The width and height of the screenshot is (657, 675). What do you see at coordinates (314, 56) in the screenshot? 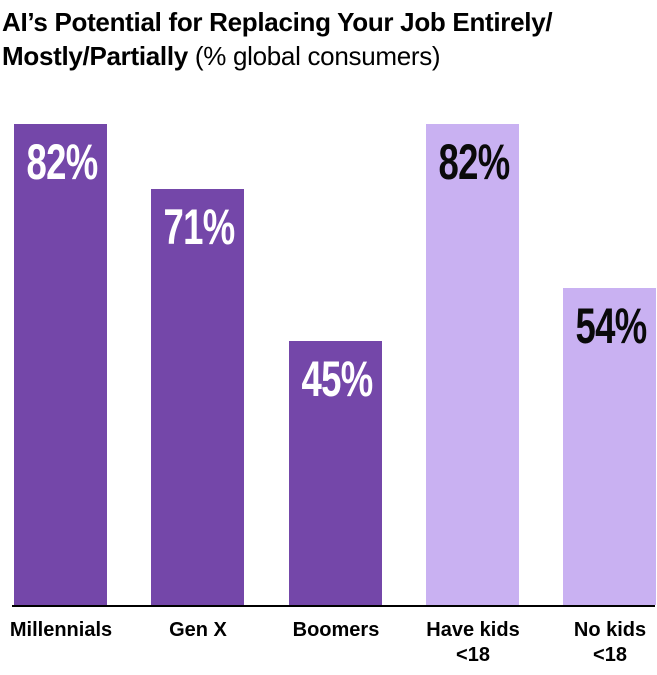
I see `chart-subtitle-text: (% global consumers)` at bounding box center [314, 56].